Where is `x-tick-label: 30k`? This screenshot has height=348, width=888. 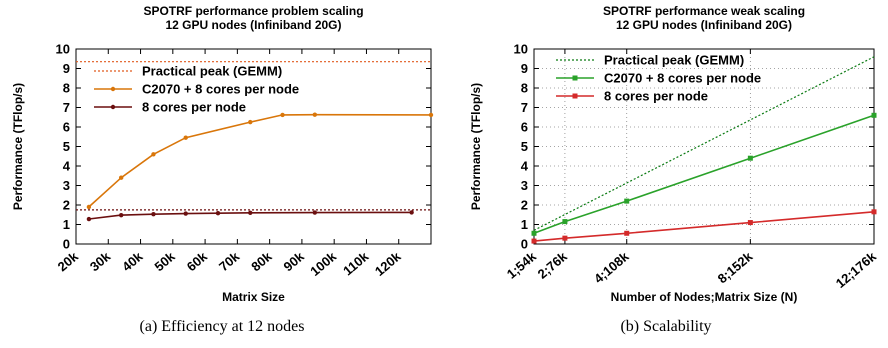
x-tick-label: 30k is located at coordinates (100, 261).